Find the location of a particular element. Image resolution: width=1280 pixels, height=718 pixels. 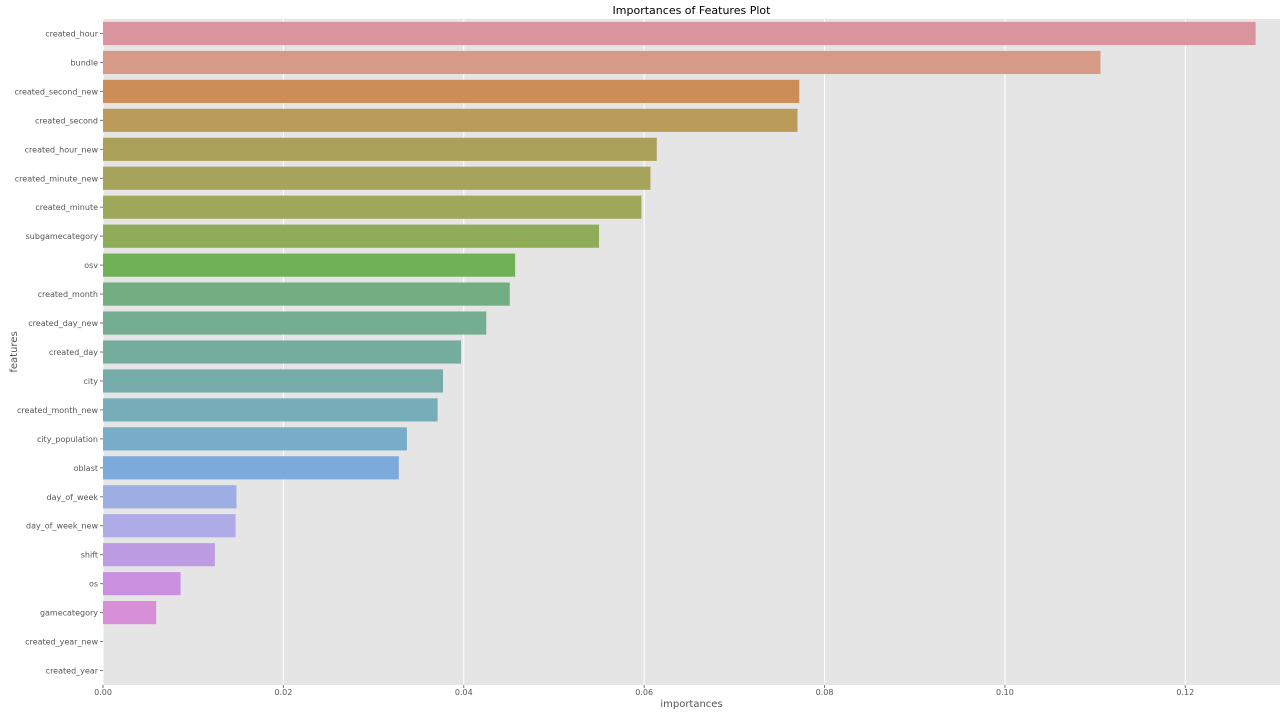

y-tick-label: created_year_new is located at coordinates (61, 642).